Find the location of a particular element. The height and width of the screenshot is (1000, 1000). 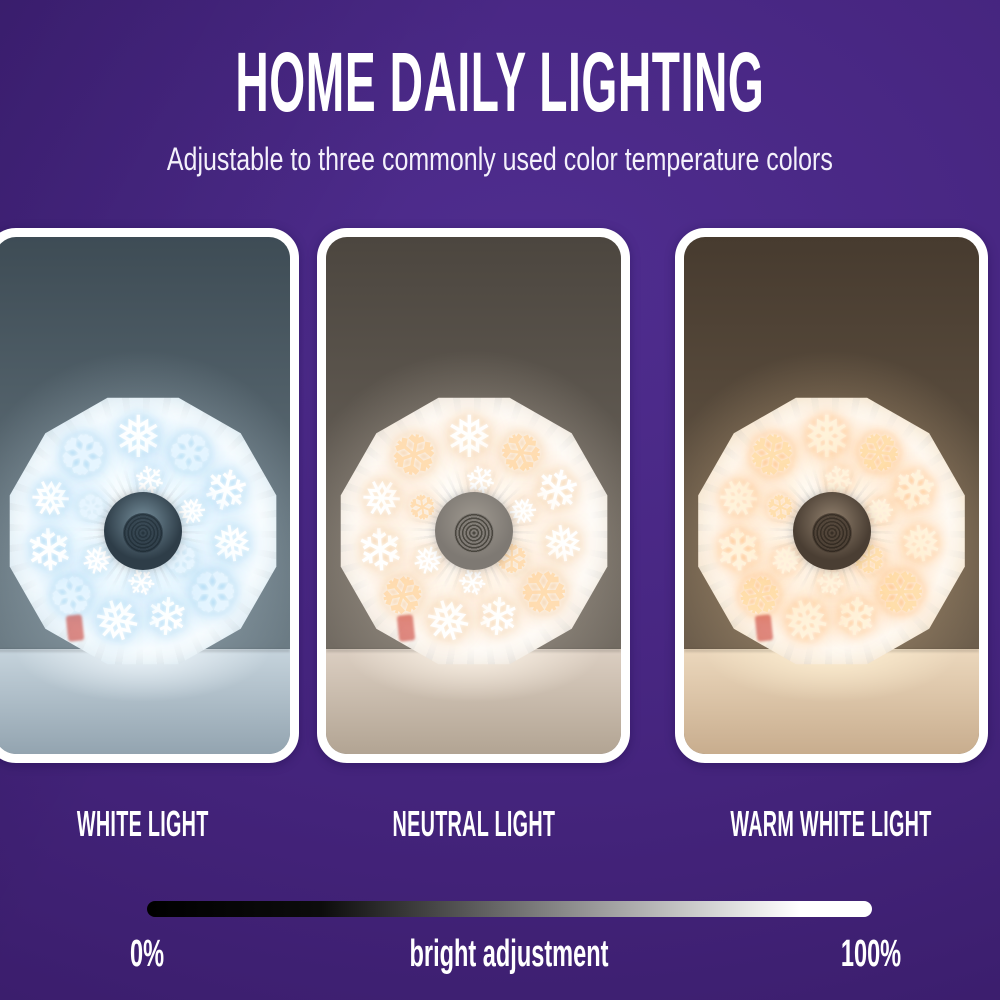

brightness-min-label: 0% is located at coordinates (147, 954).